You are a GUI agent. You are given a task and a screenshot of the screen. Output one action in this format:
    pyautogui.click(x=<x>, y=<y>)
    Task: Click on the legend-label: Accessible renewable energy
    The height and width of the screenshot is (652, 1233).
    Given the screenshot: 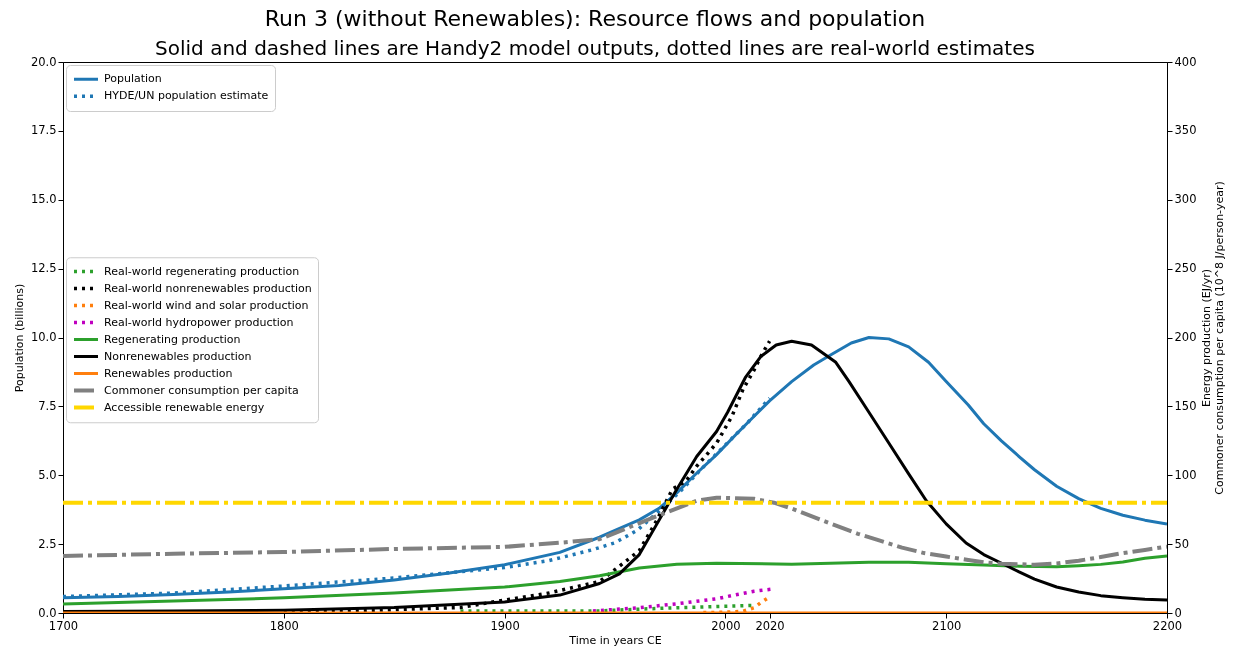 What is the action you would take?
    pyautogui.click(x=184, y=407)
    